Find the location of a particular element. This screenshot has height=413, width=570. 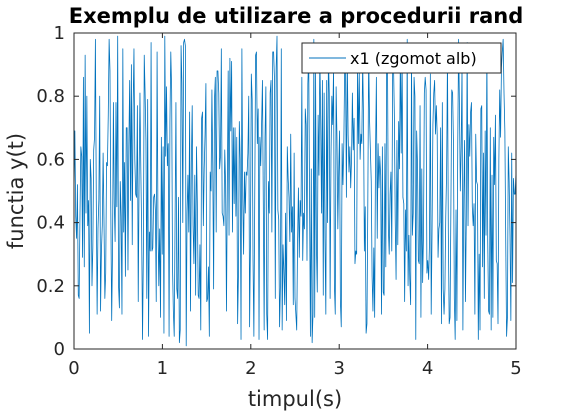

chart-title: Exemplu de utilizare a procedurii rand is located at coordinates (296, 16).